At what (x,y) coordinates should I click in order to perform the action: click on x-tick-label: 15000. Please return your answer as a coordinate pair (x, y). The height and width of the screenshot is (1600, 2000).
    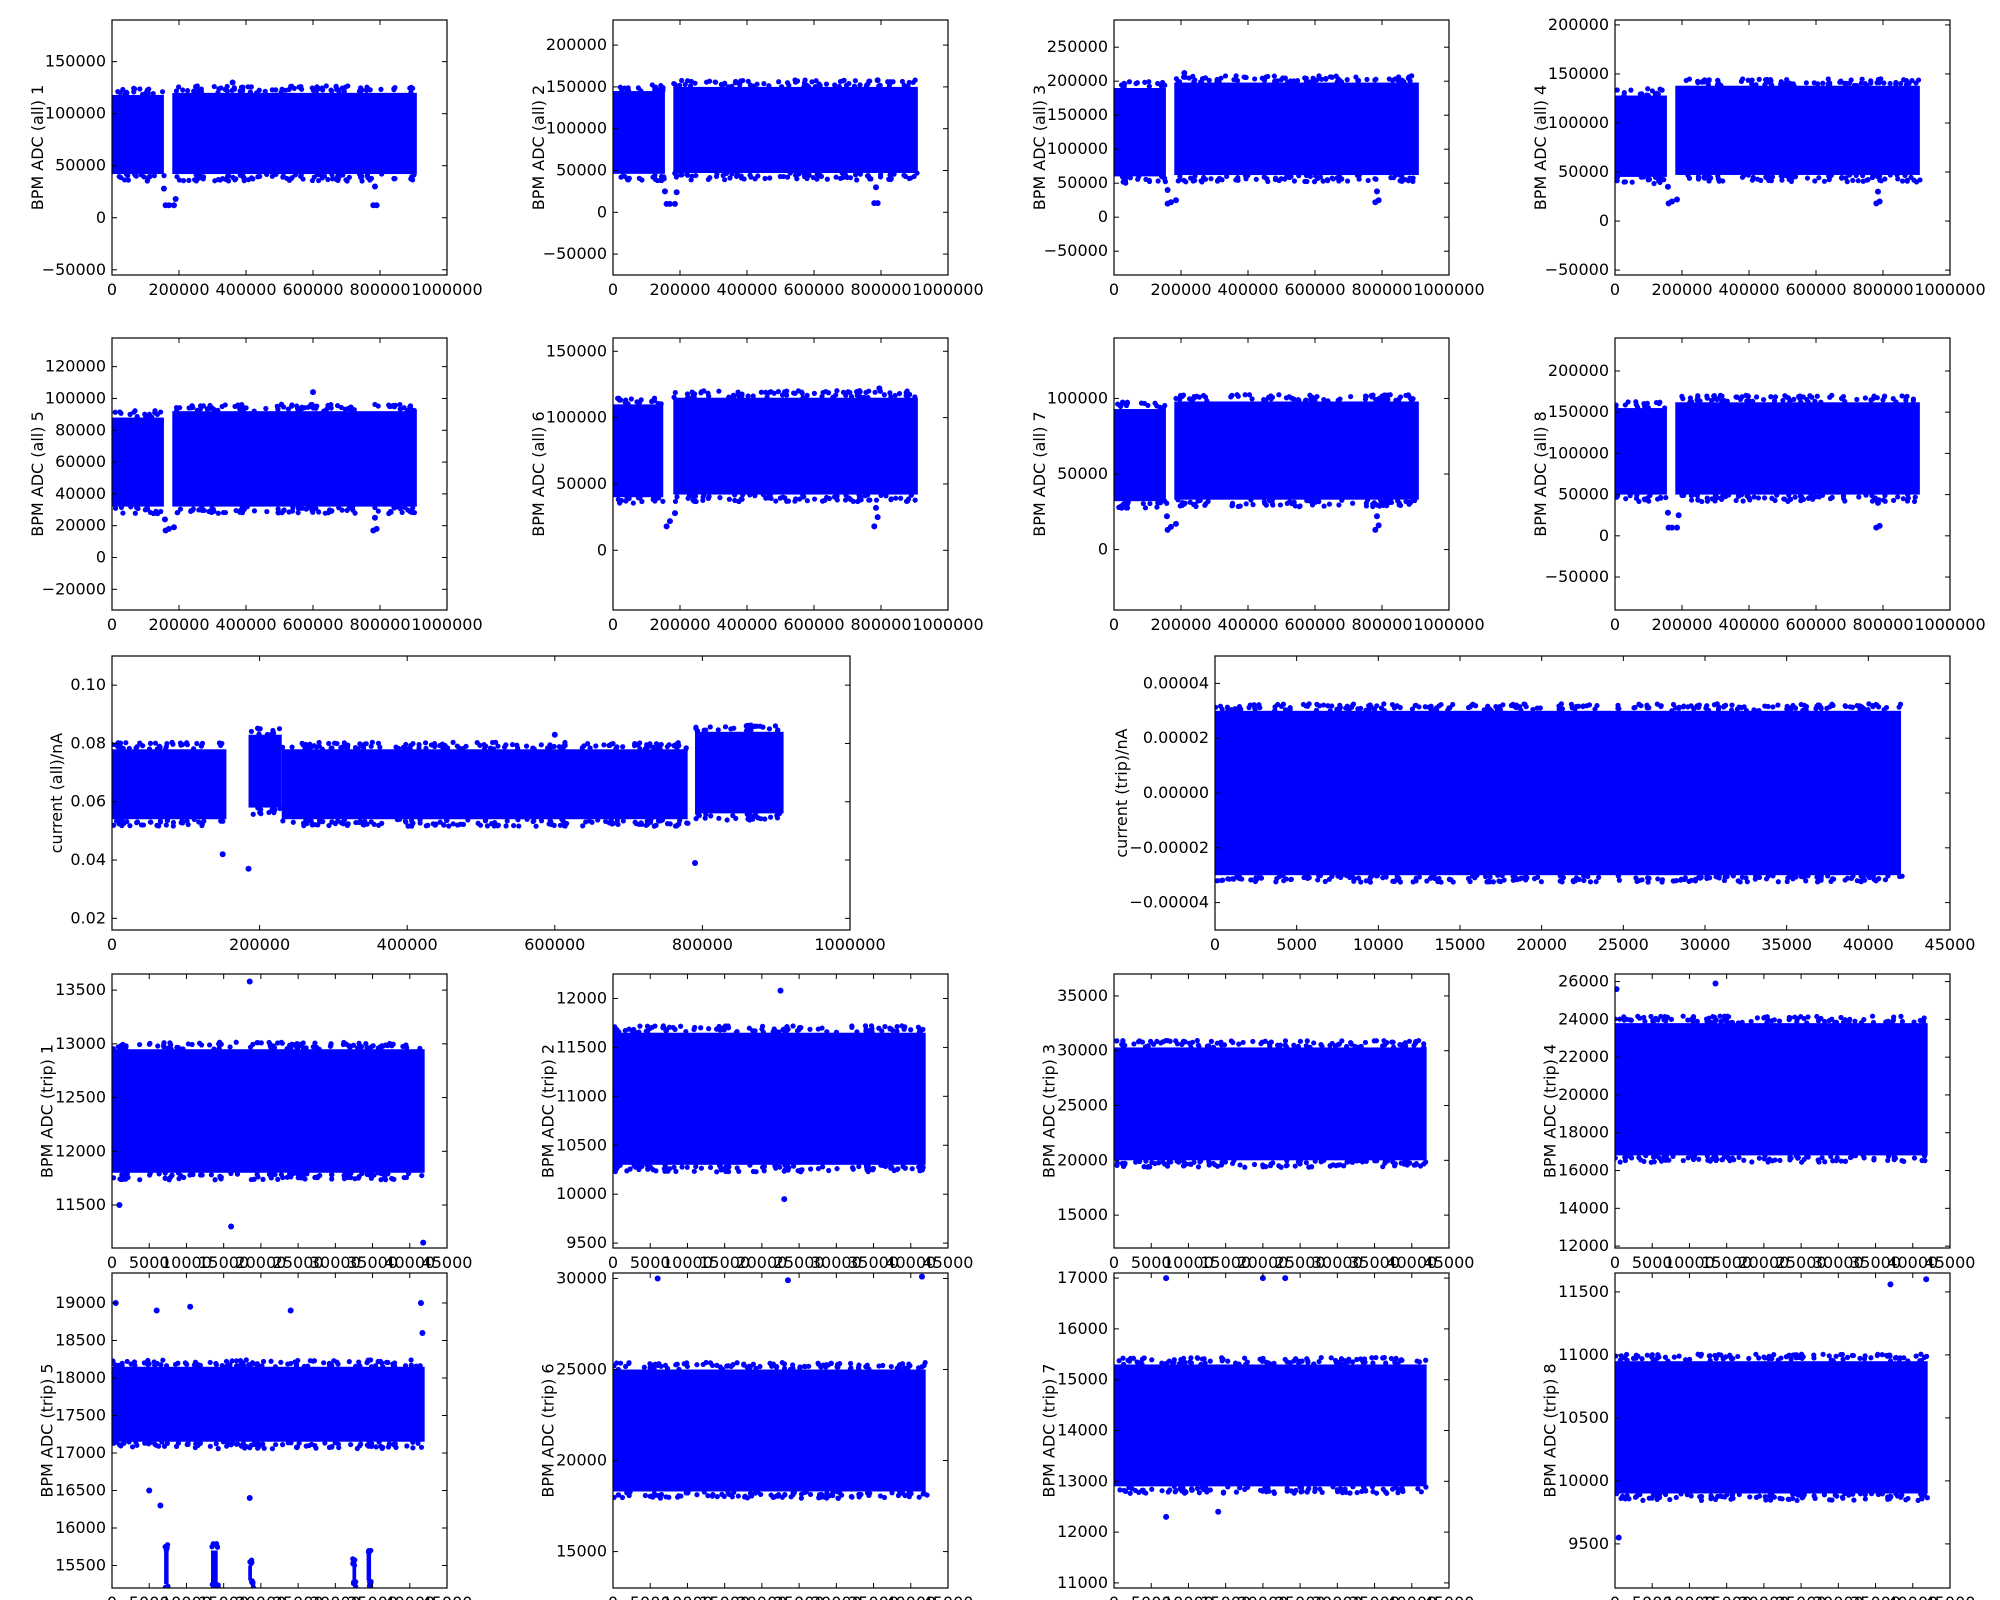
    Looking at the image, I should click on (724, 1596).